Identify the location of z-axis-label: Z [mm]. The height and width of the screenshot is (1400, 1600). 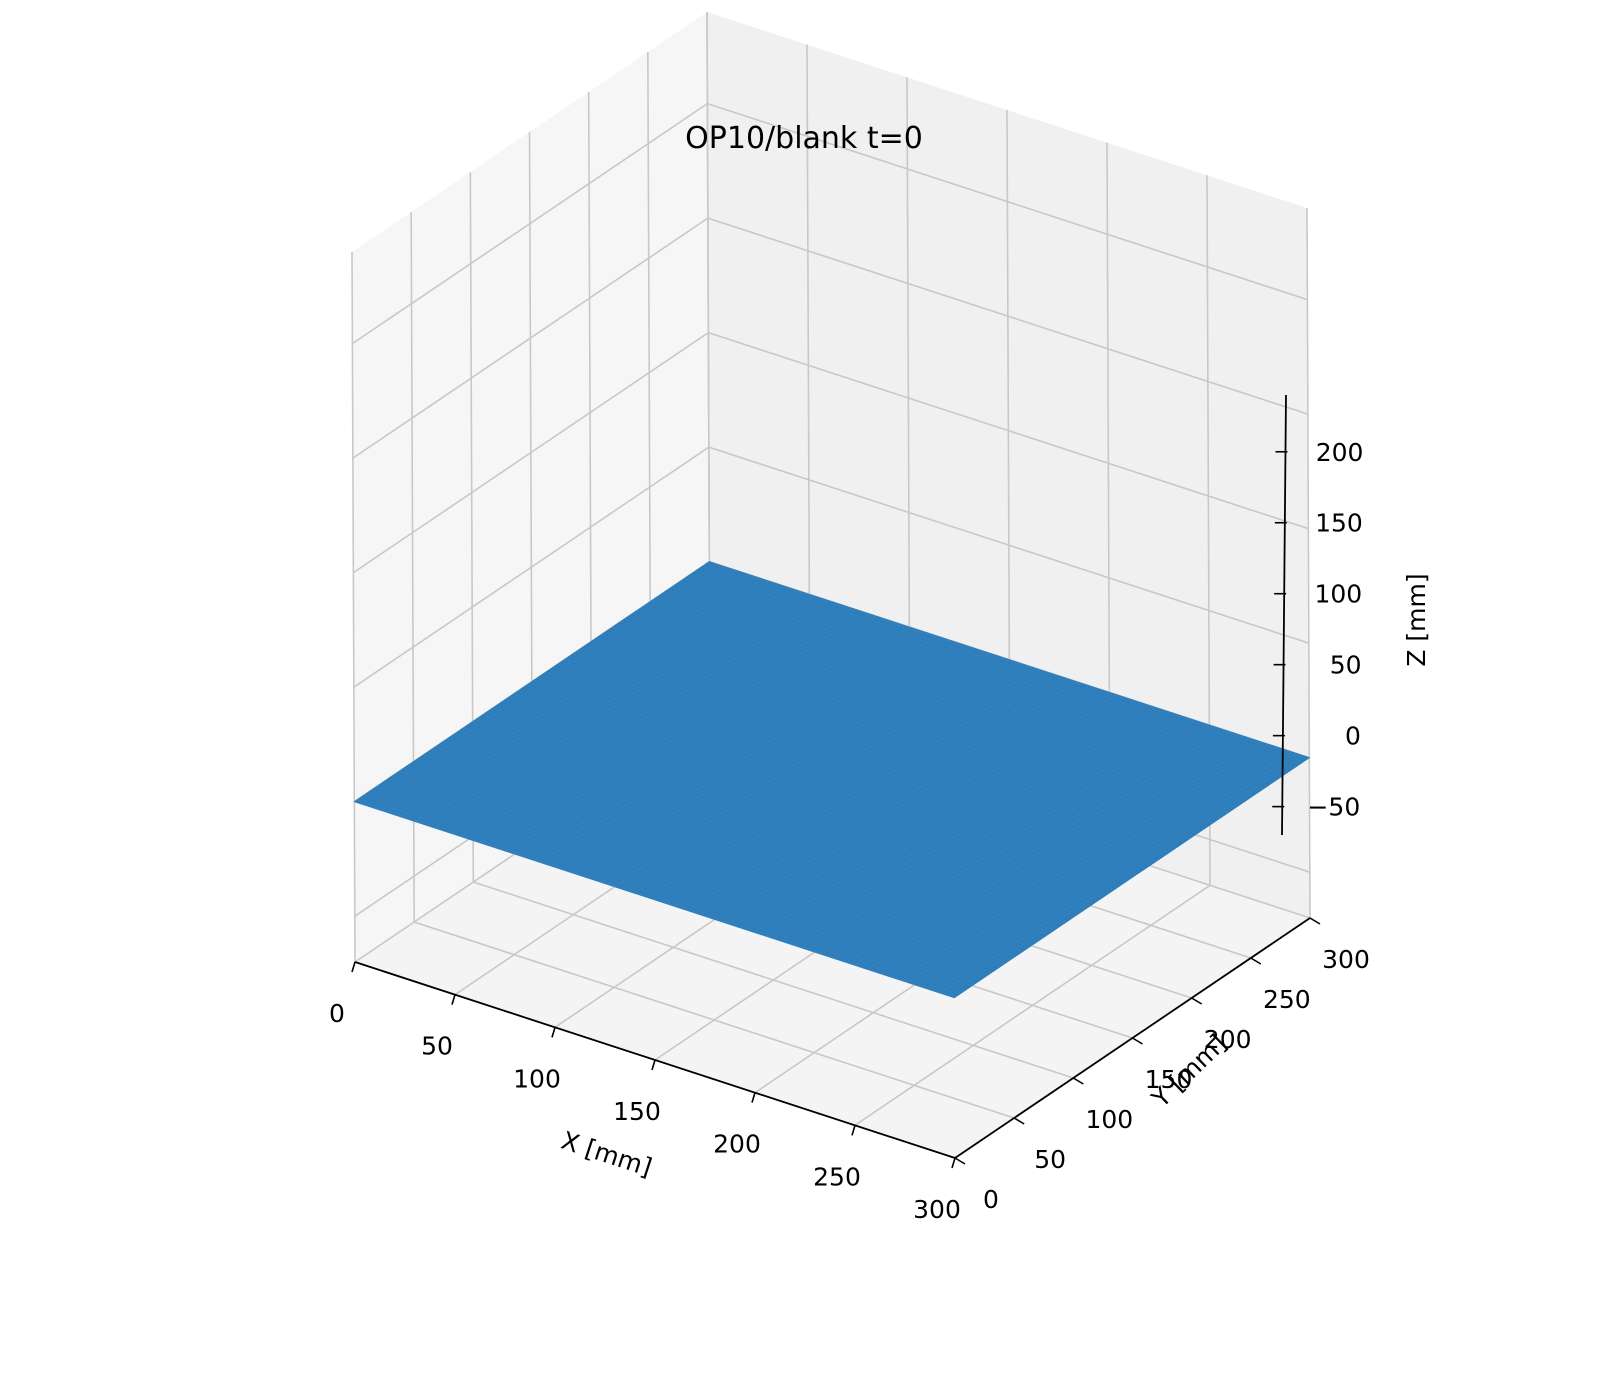
(1416, 619).